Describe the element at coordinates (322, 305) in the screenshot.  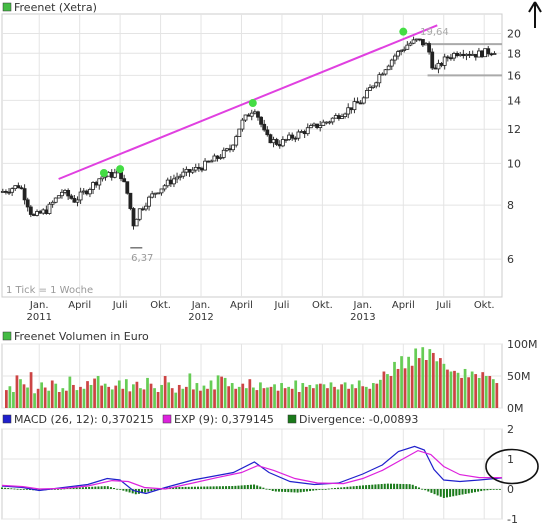
I see `x-tick-label: Okt.` at that location.